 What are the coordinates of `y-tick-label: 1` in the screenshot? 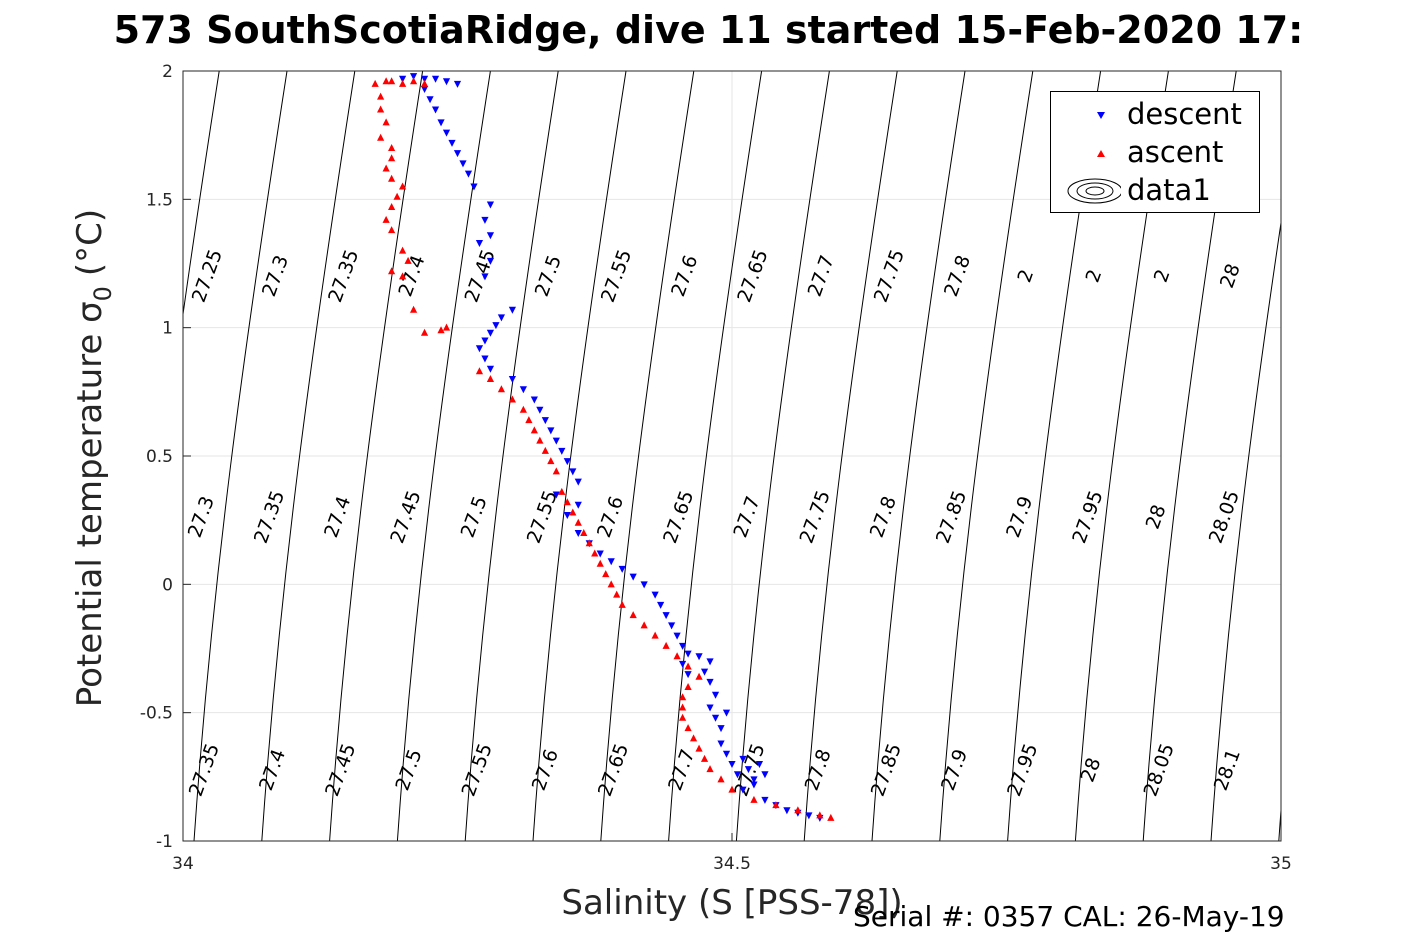 It's located at (167, 329).